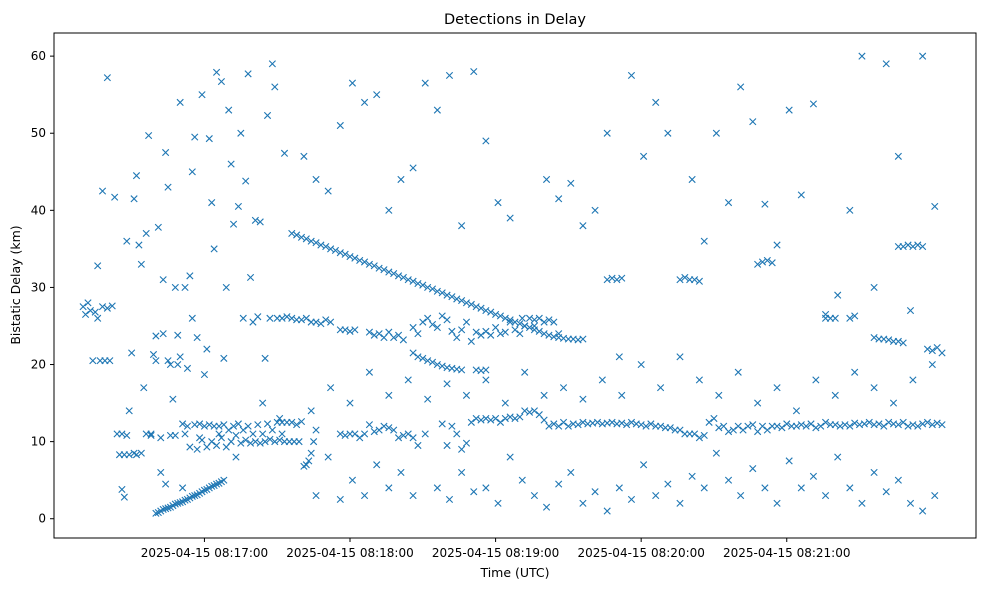  Describe the element at coordinates (786, 553) in the screenshot. I see `x-tick-label: 2025-04-15 08:21:00` at that location.